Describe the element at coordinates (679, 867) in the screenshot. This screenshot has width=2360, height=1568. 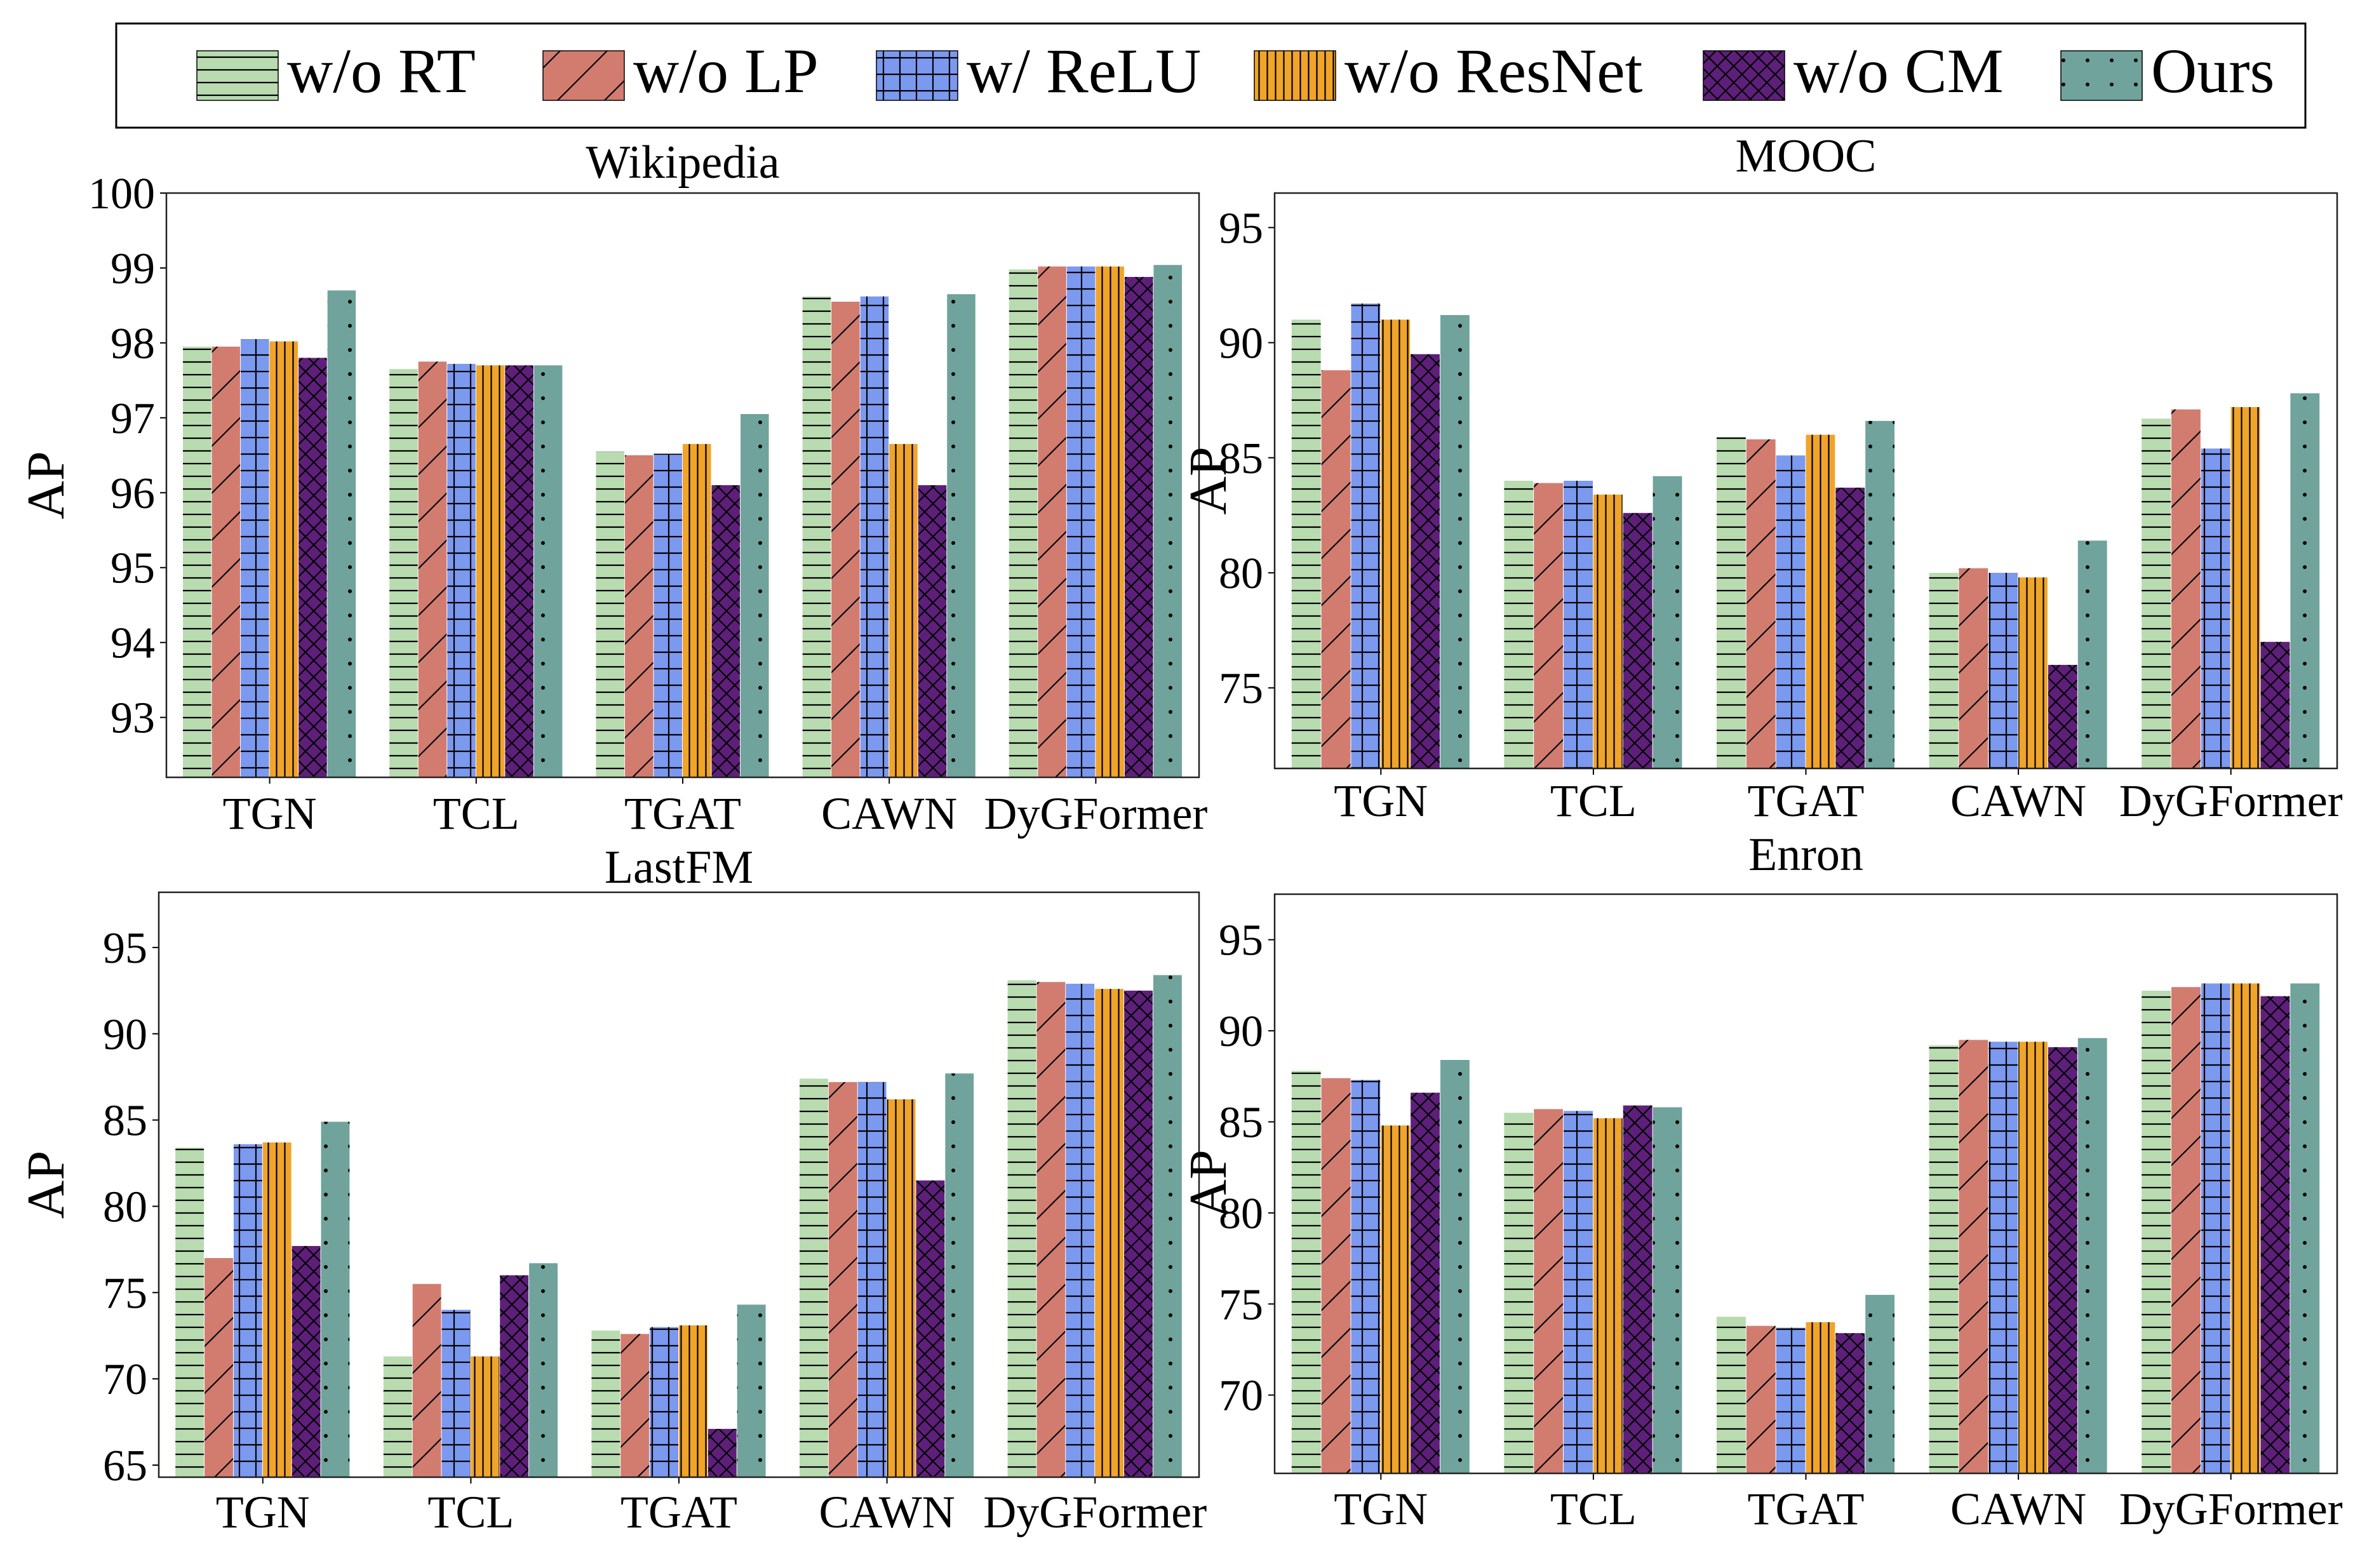
I see `chart-title: LastFM` at that location.